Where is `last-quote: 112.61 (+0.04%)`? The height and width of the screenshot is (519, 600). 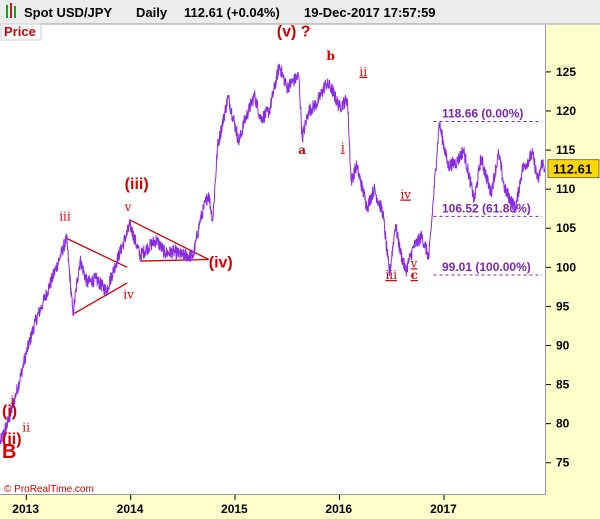
last-quote: 112.61 (+0.04%) is located at coordinates (232, 12).